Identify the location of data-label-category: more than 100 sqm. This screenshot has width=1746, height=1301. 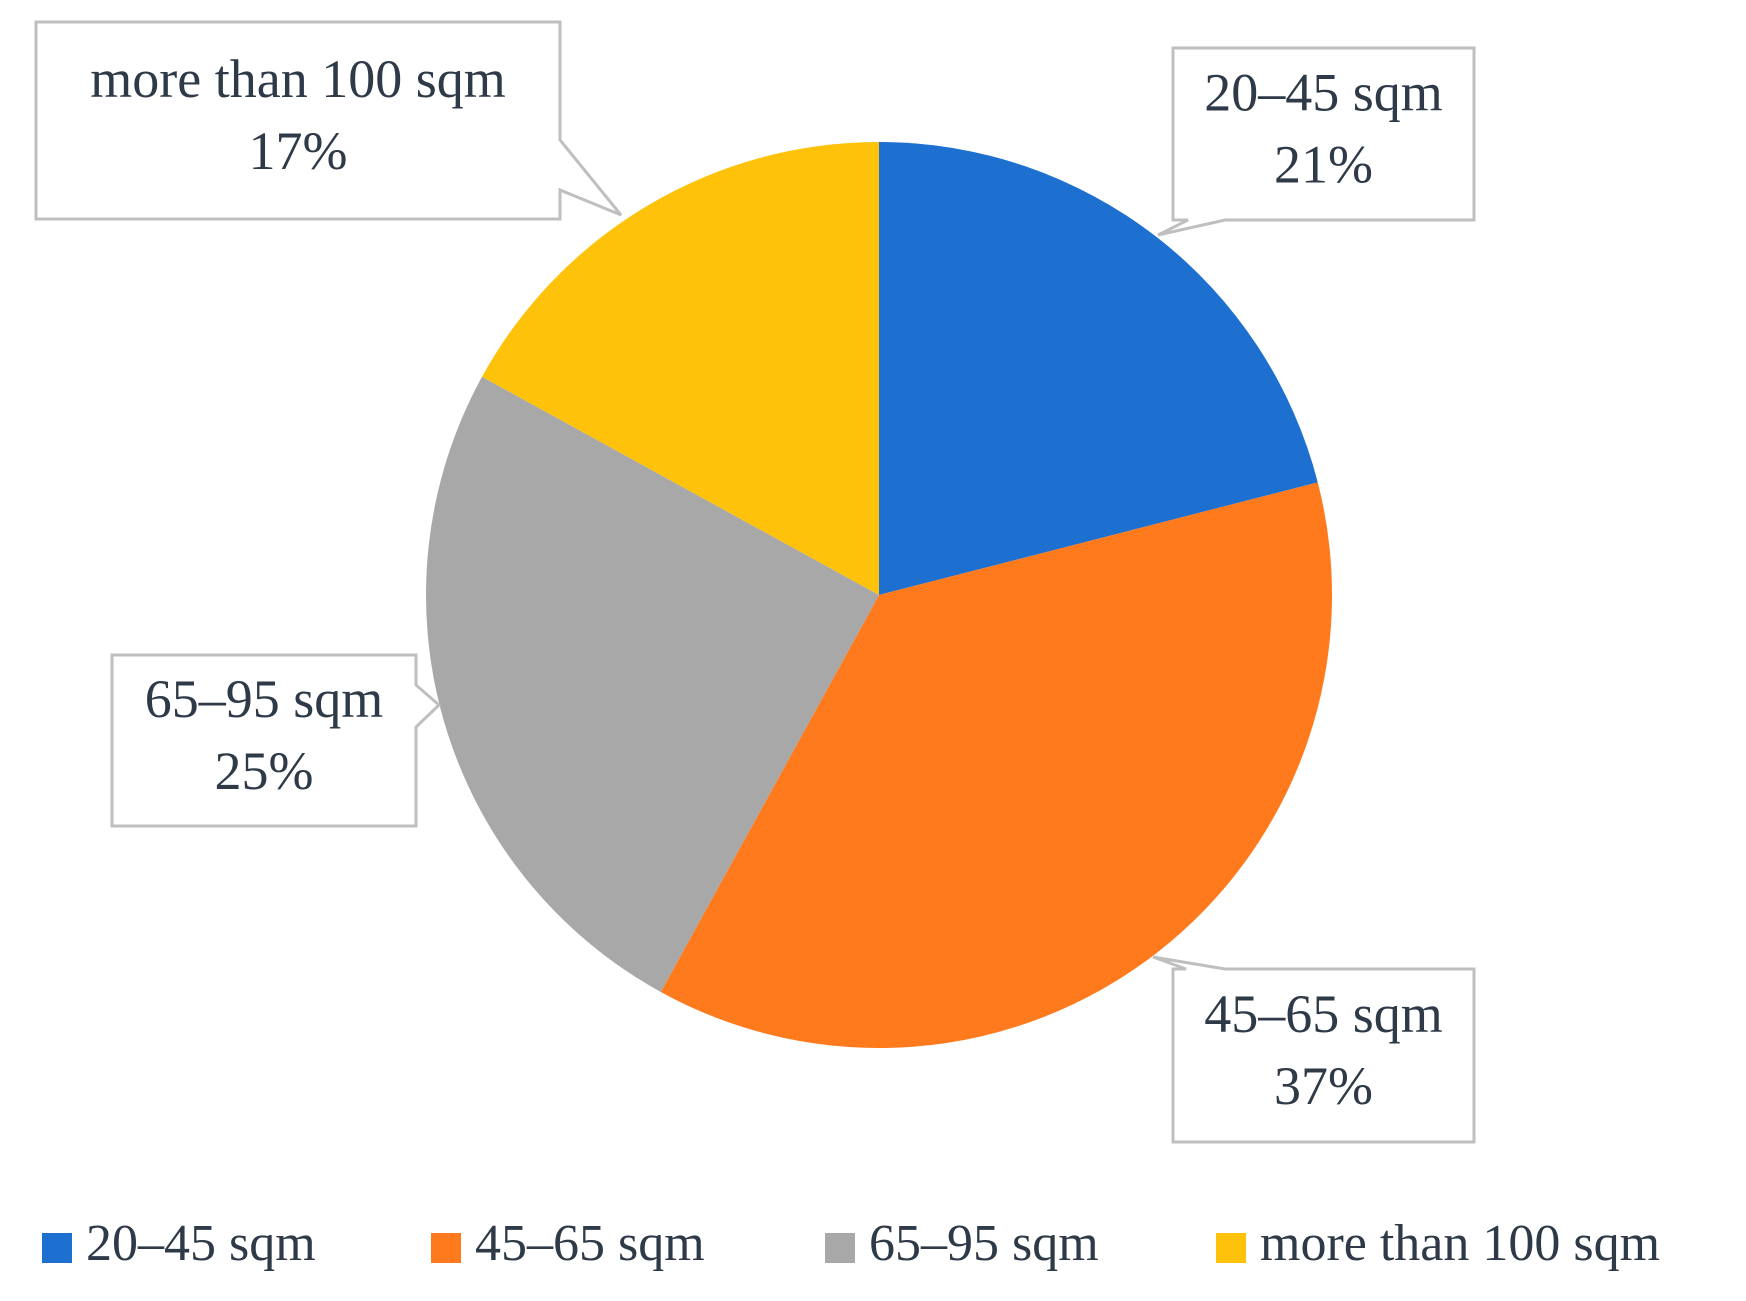
(297, 79).